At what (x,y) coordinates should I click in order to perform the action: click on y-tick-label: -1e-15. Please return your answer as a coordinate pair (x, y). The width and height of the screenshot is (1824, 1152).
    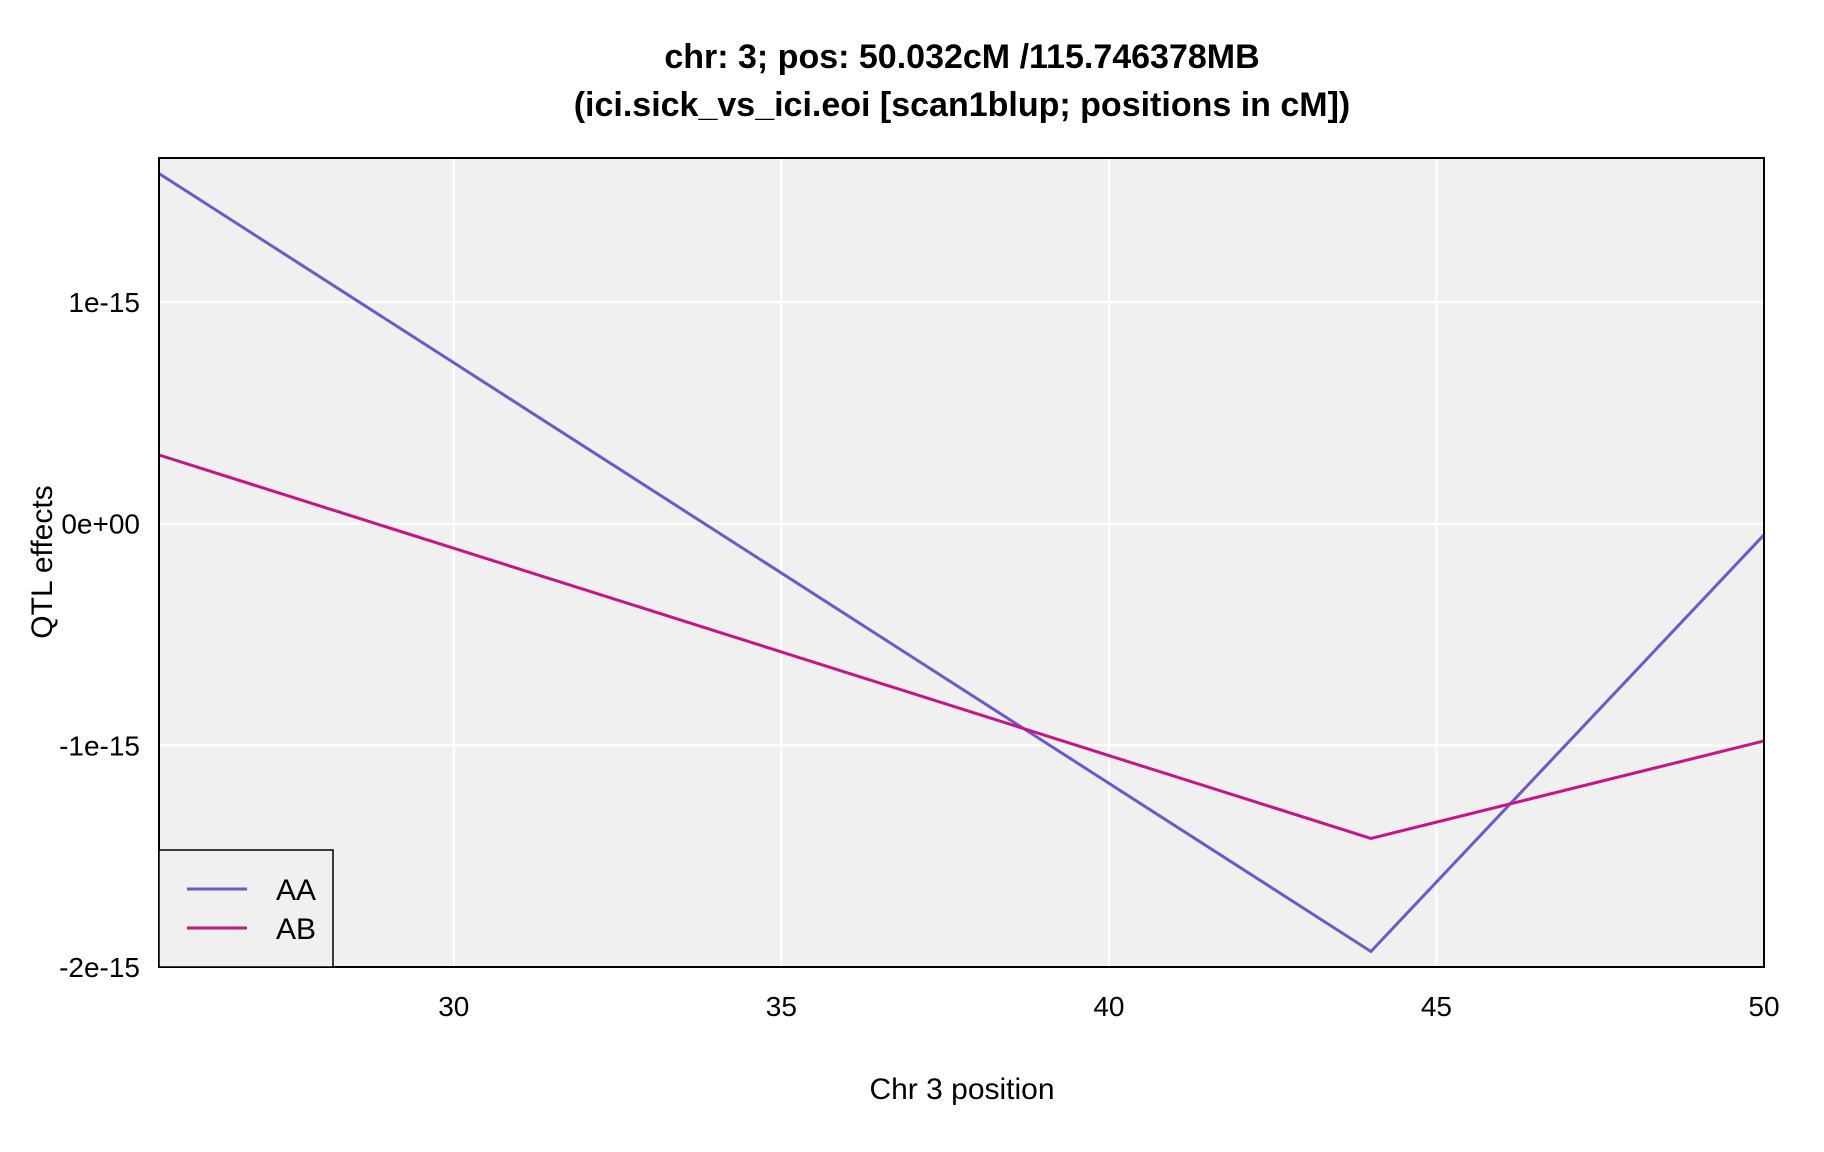
    Looking at the image, I should click on (99, 745).